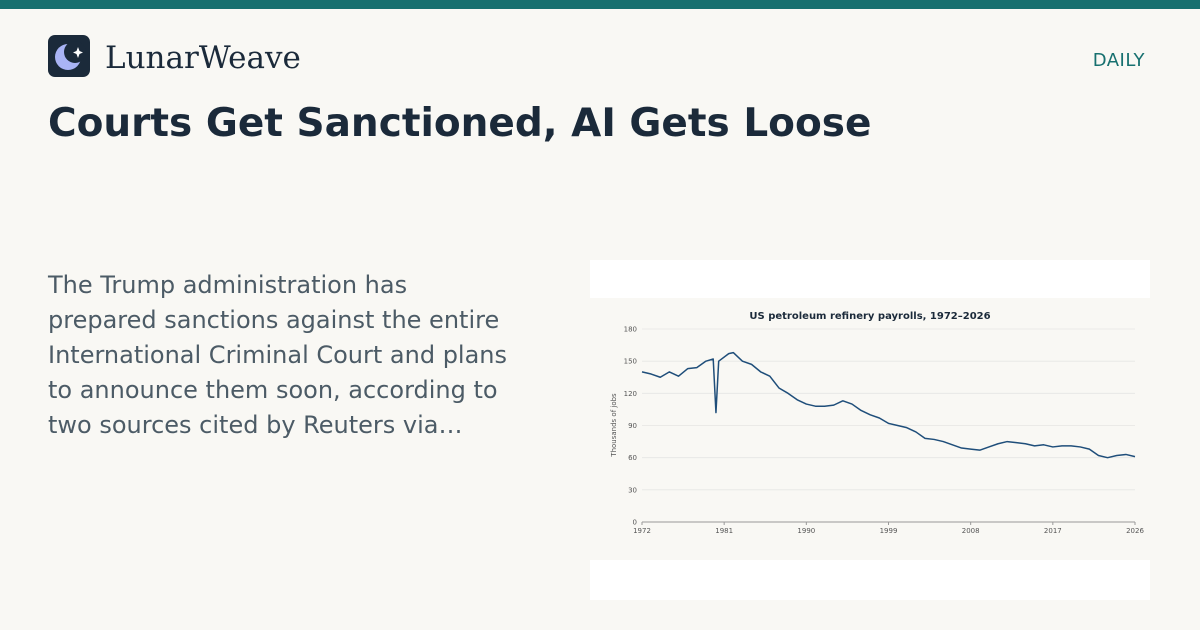 The height and width of the screenshot is (630, 1200). Describe the element at coordinates (632, 458) in the screenshot. I see `y-tick-label: 60` at that location.